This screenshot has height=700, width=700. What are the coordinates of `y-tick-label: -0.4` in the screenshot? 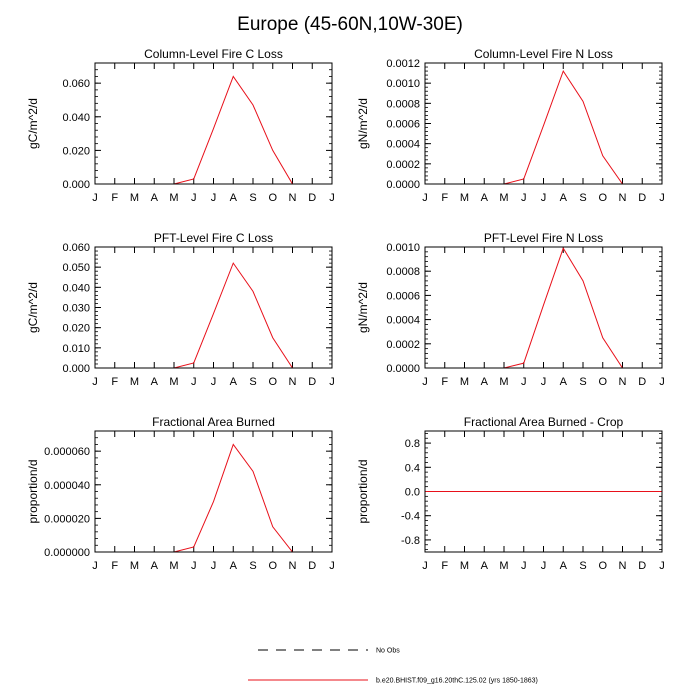 It's located at (410, 517).